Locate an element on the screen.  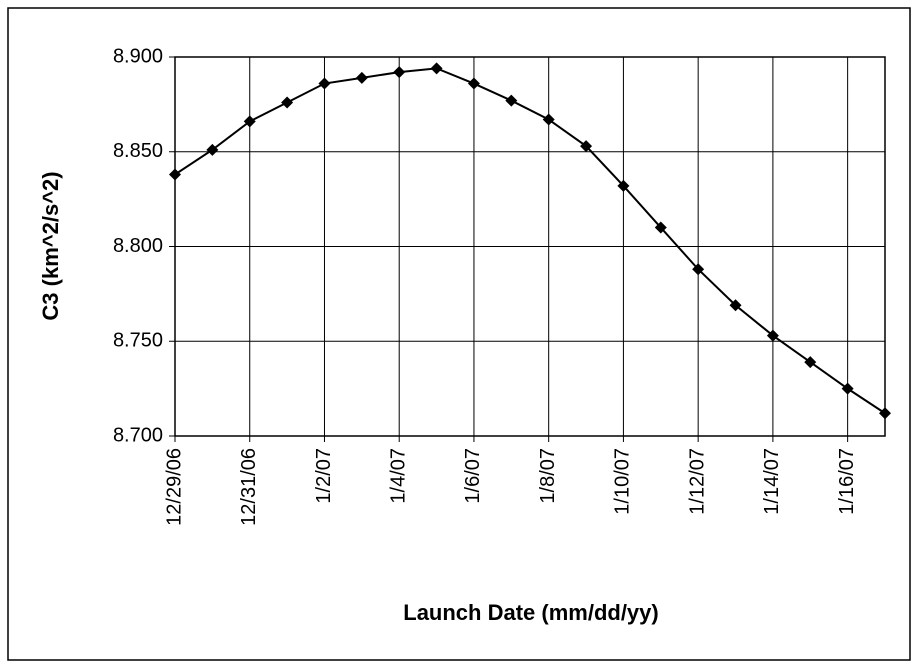
x-tick-label: 12/31/06 is located at coordinates (249, 487).